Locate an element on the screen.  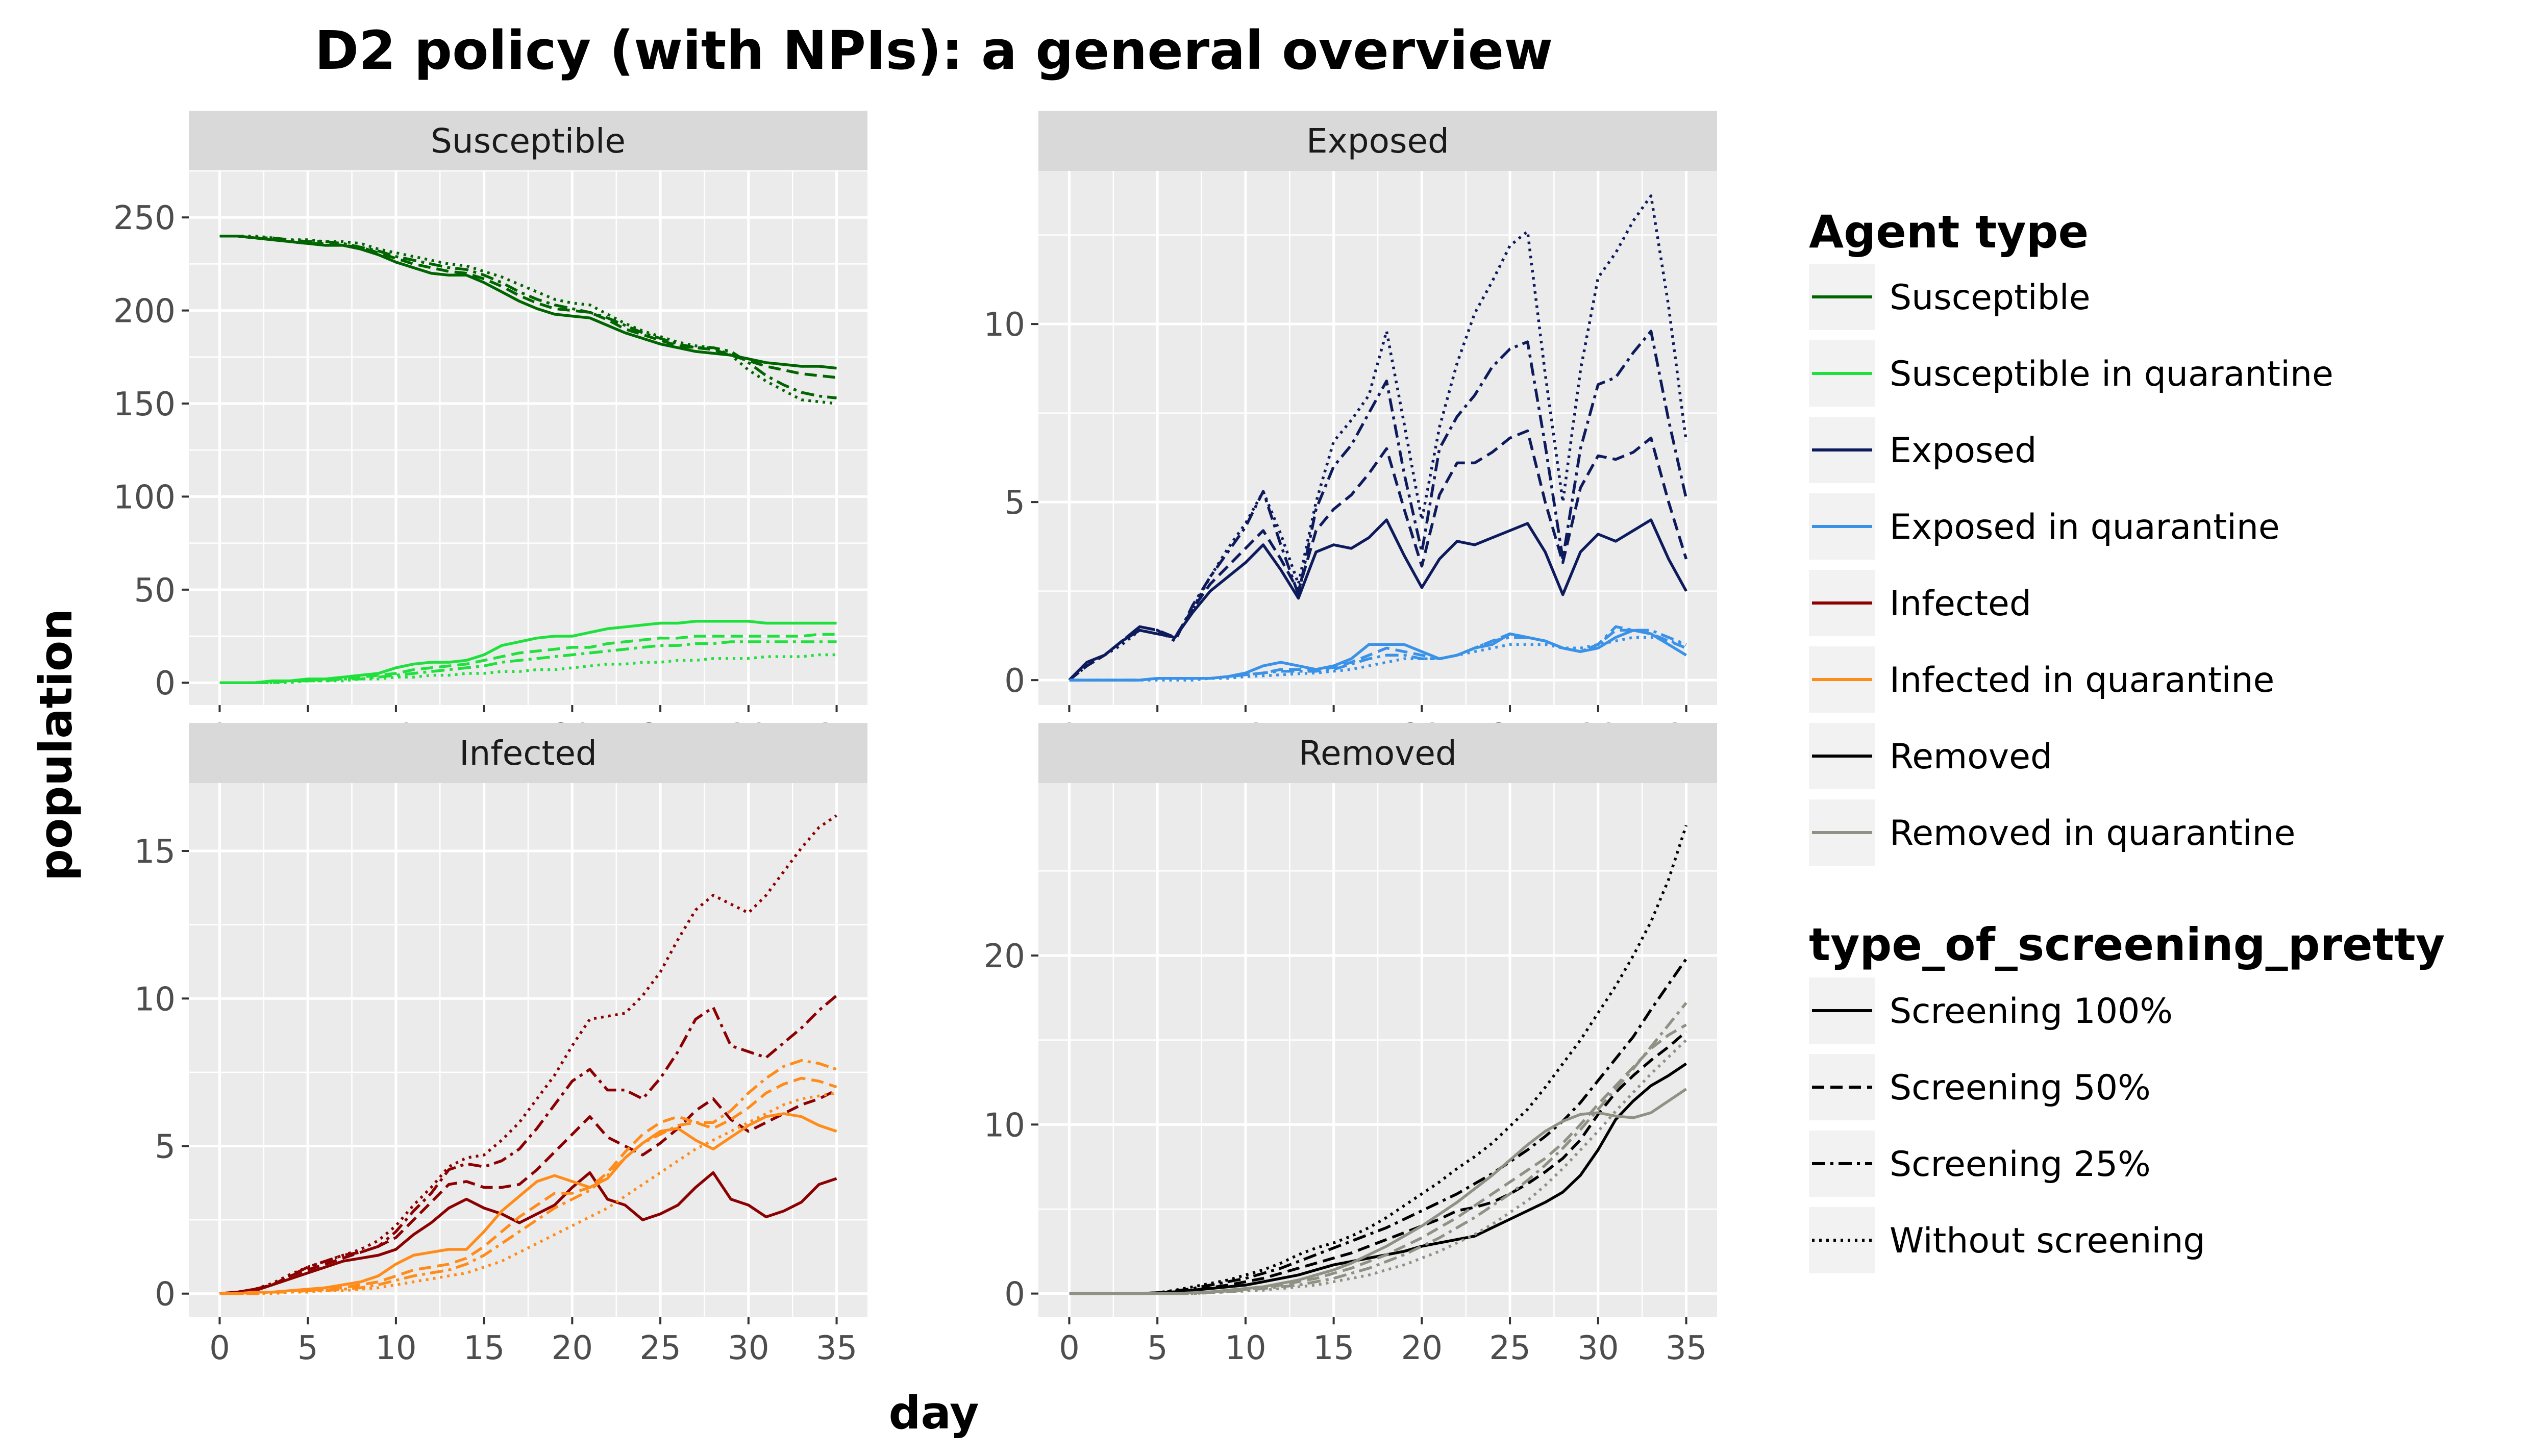
strip-label-infected: Infected is located at coordinates (528, 753).